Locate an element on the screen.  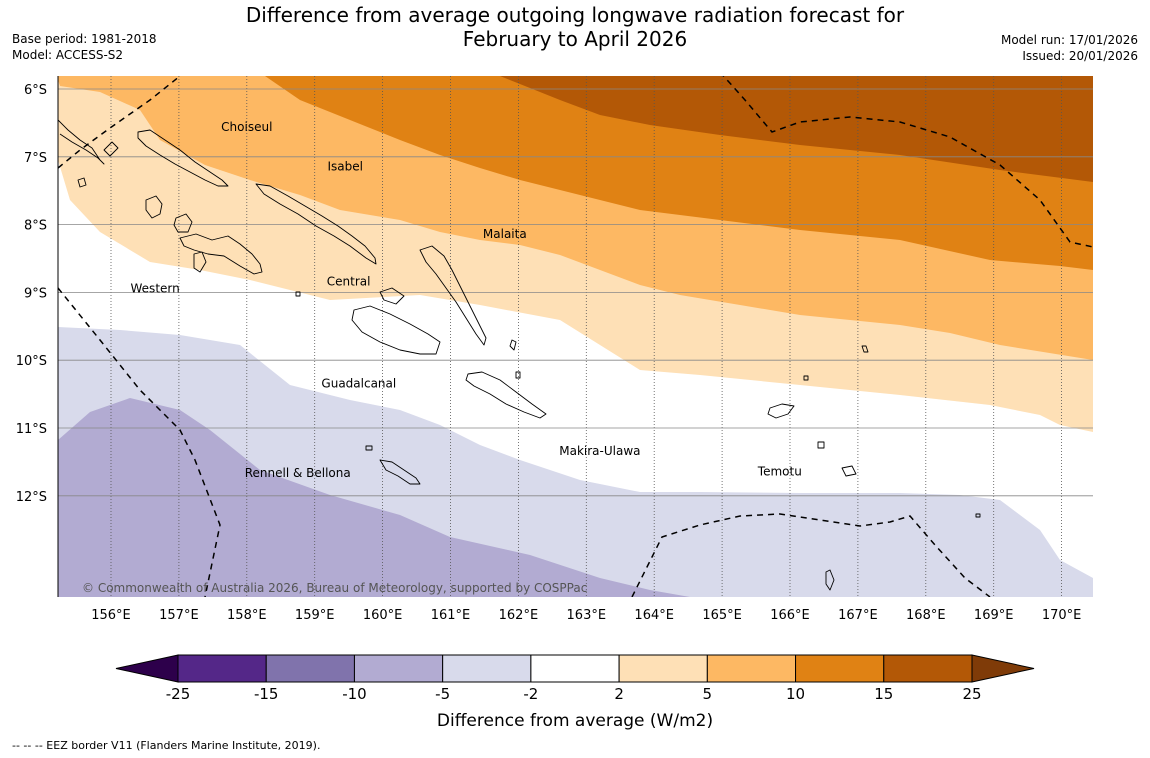
latitude-label: 11°S is located at coordinates (31, 429).